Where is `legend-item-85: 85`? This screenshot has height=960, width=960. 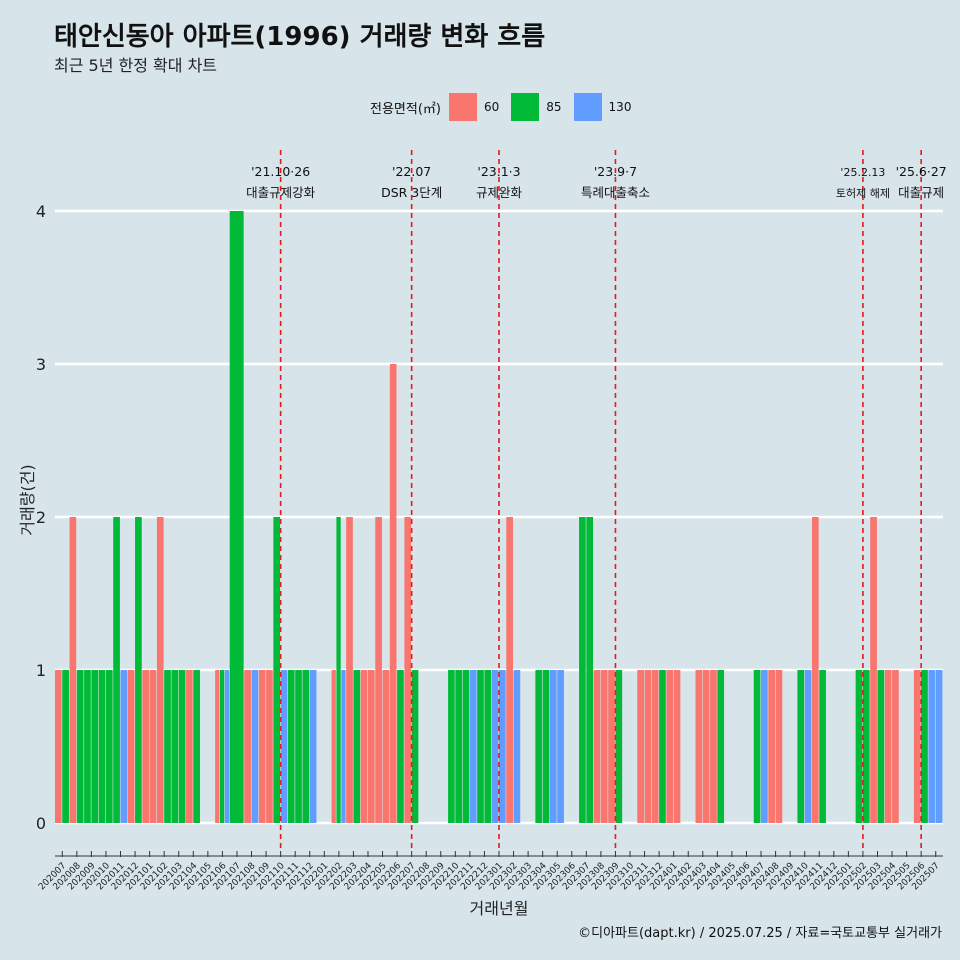
legend-item-85: 85 is located at coordinates (539, 107).